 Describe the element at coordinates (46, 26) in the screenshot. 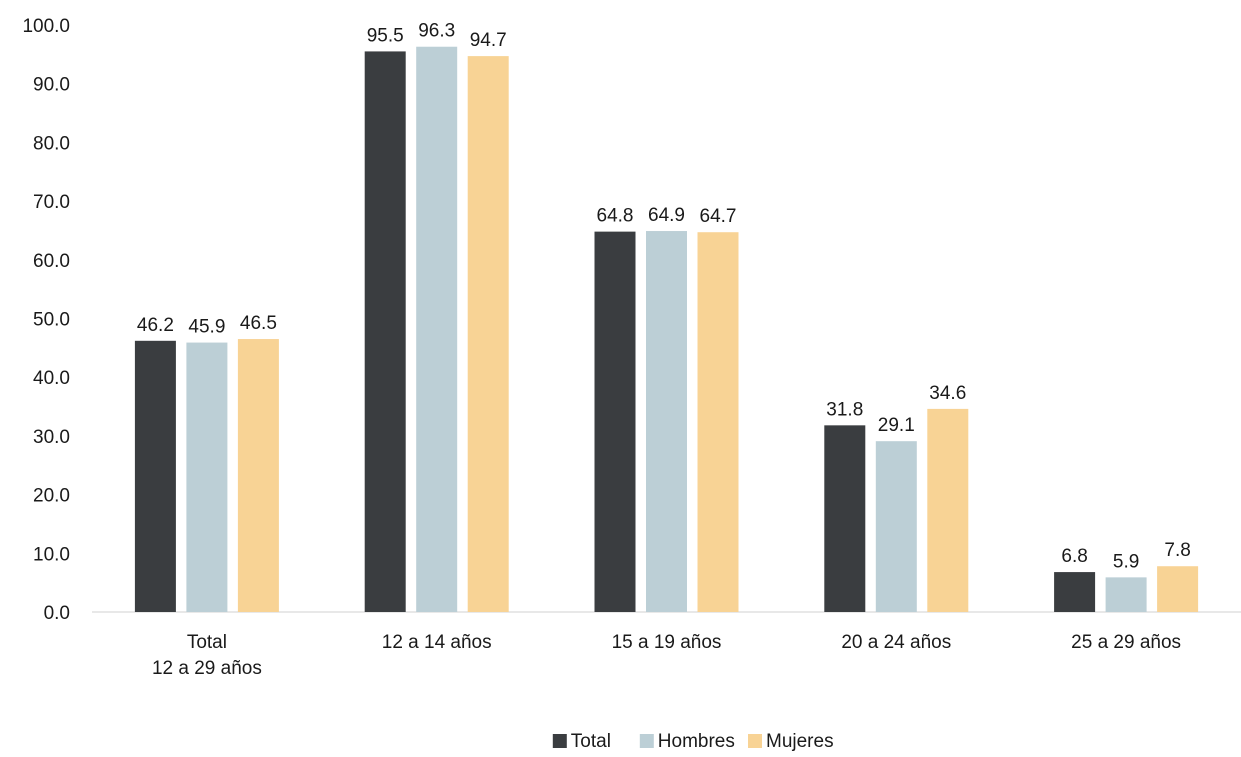

I see `y-tick-label: 100.0` at that location.